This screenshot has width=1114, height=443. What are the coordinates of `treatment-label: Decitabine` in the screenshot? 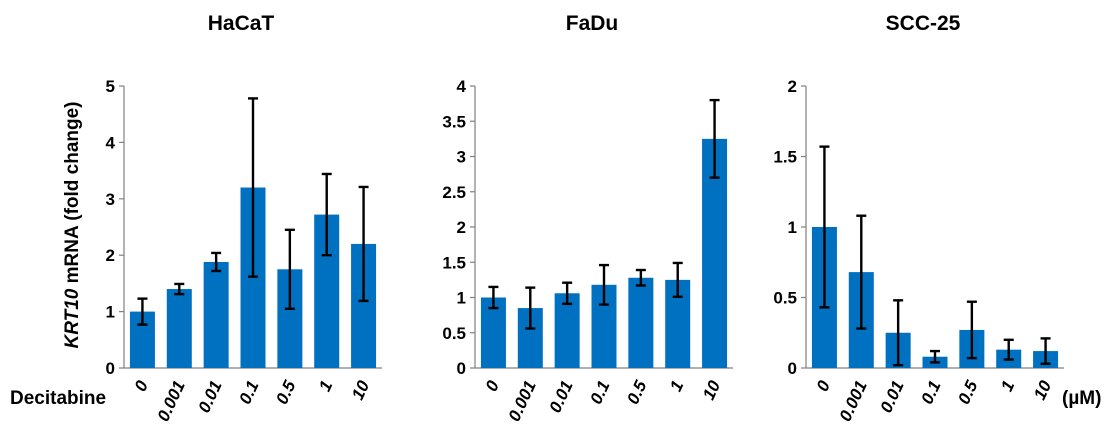 It's located at (58, 398).